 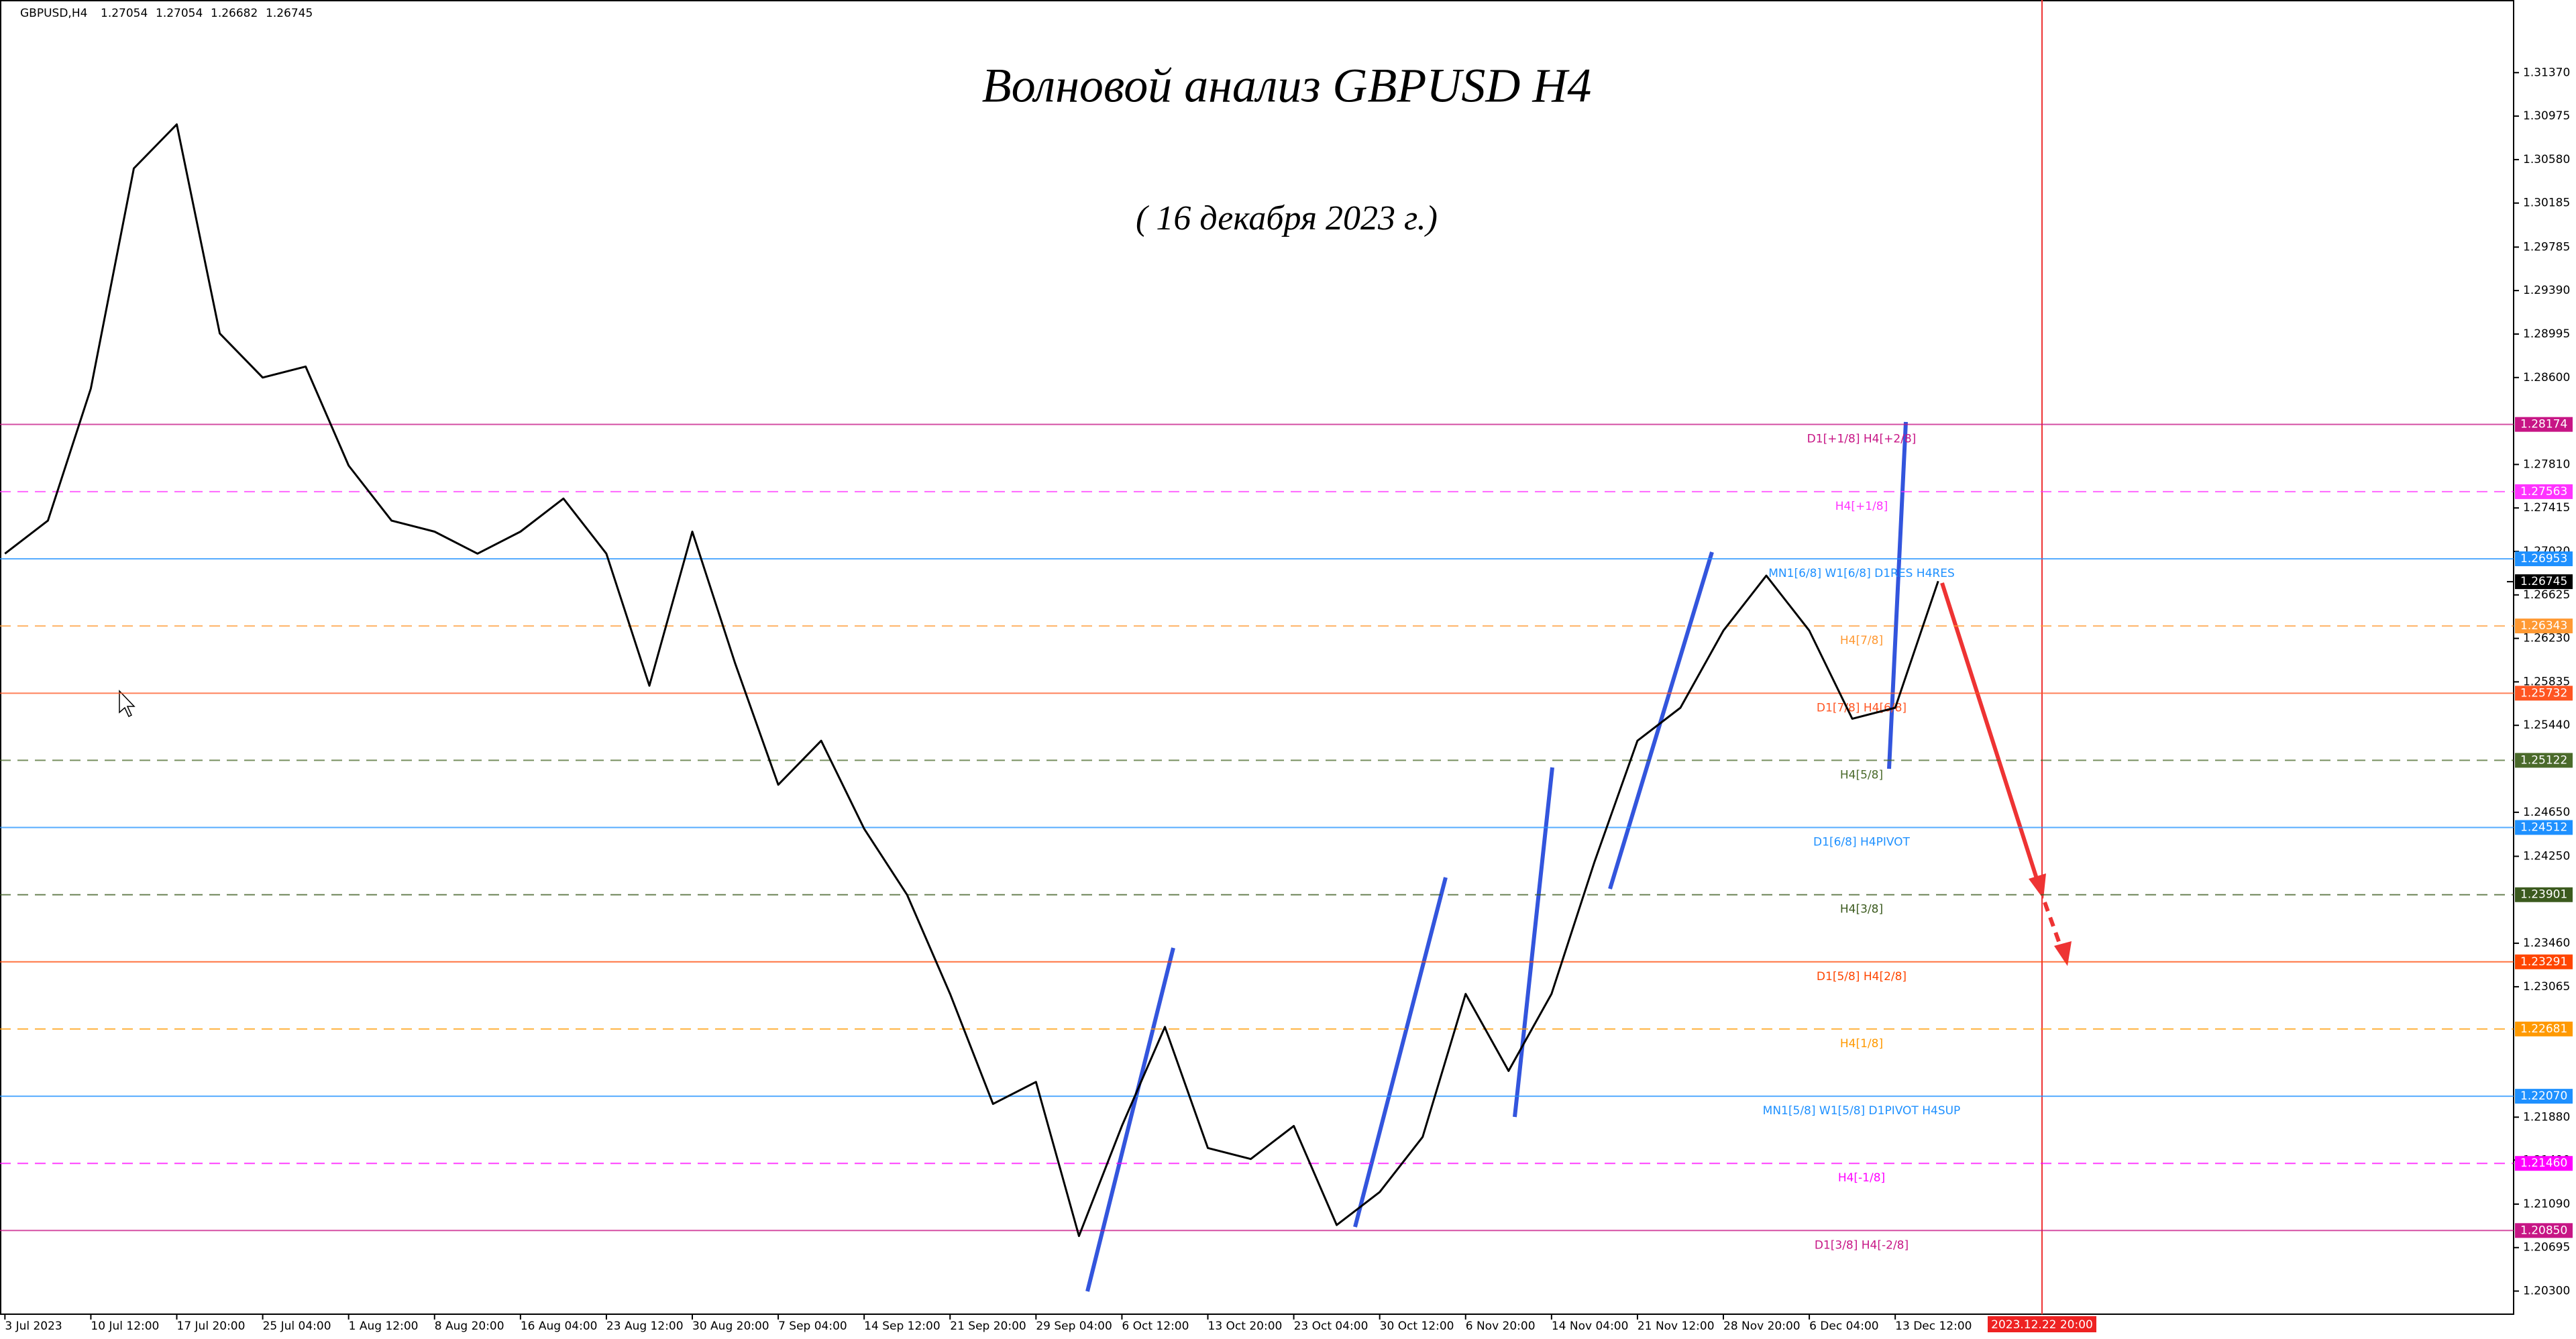 I want to click on ohlc-value: 1.26745, so click(x=289, y=13).